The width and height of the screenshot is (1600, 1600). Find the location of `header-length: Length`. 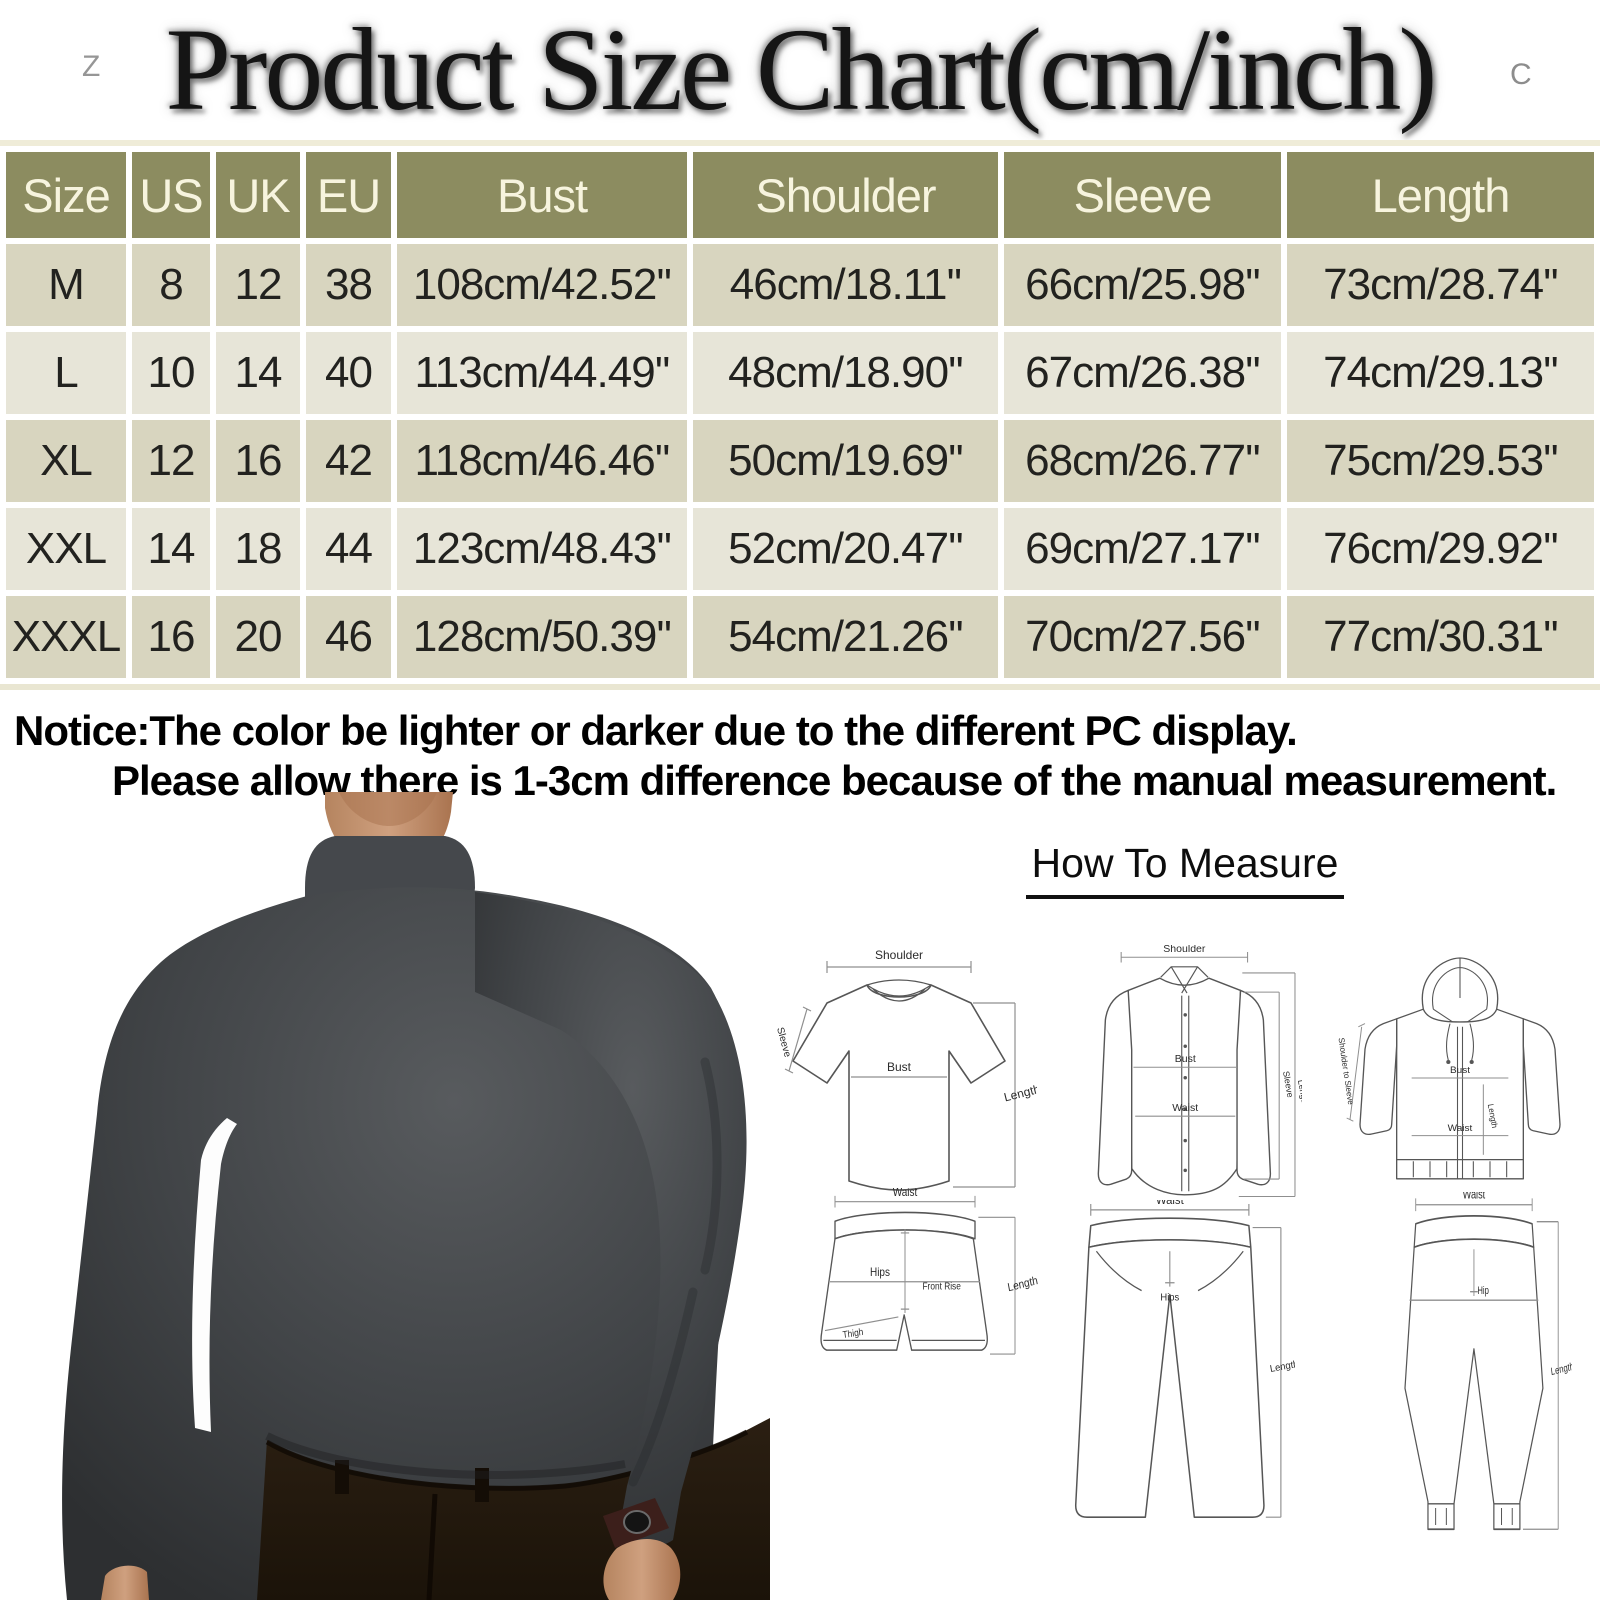

header-length: Length is located at coordinates (1440, 195).